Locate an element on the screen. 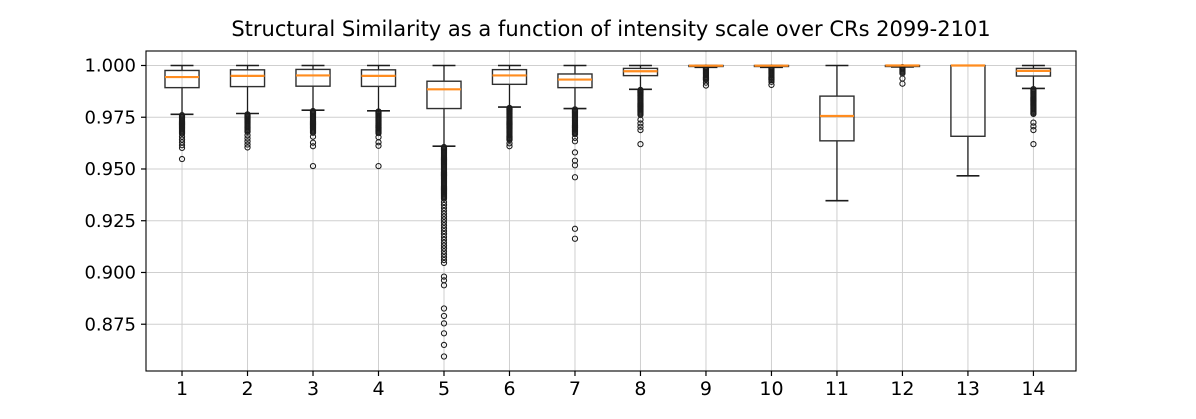  y-tick-label: 0.900 is located at coordinates (110, 273).